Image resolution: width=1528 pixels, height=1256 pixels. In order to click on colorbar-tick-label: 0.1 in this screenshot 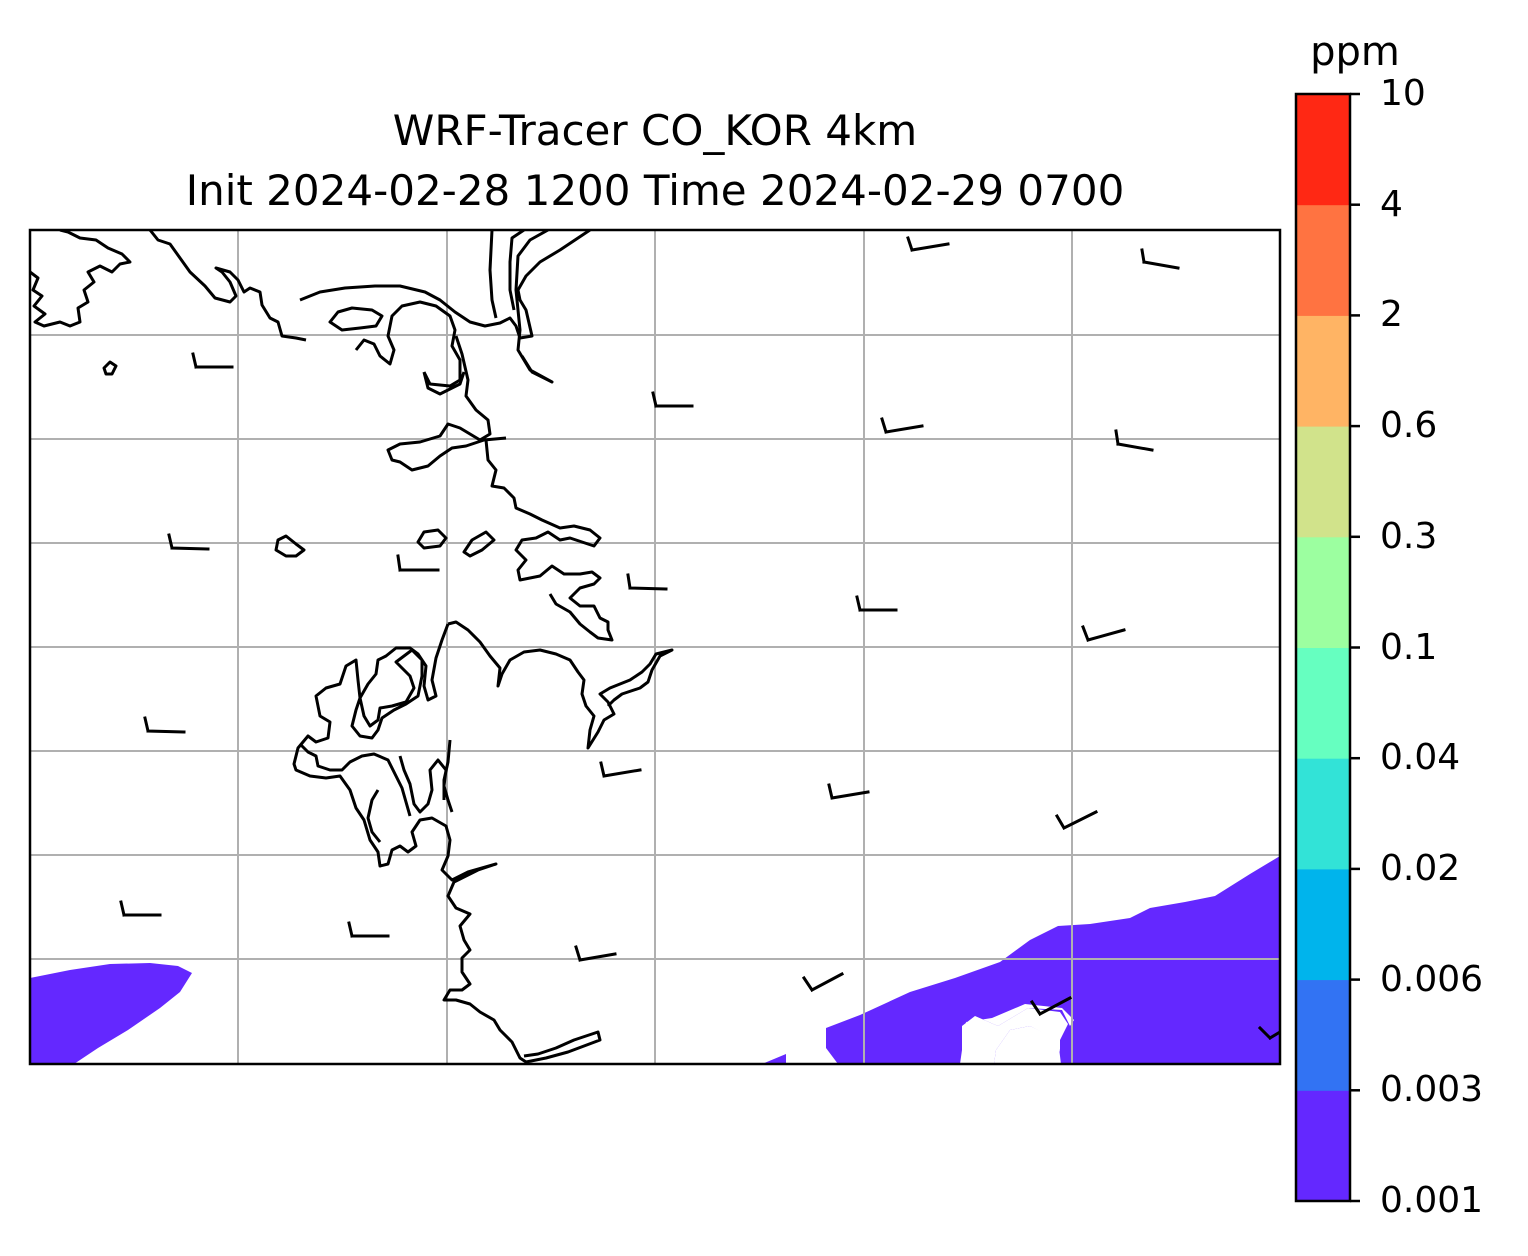, I will do `click(1409, 647)`.